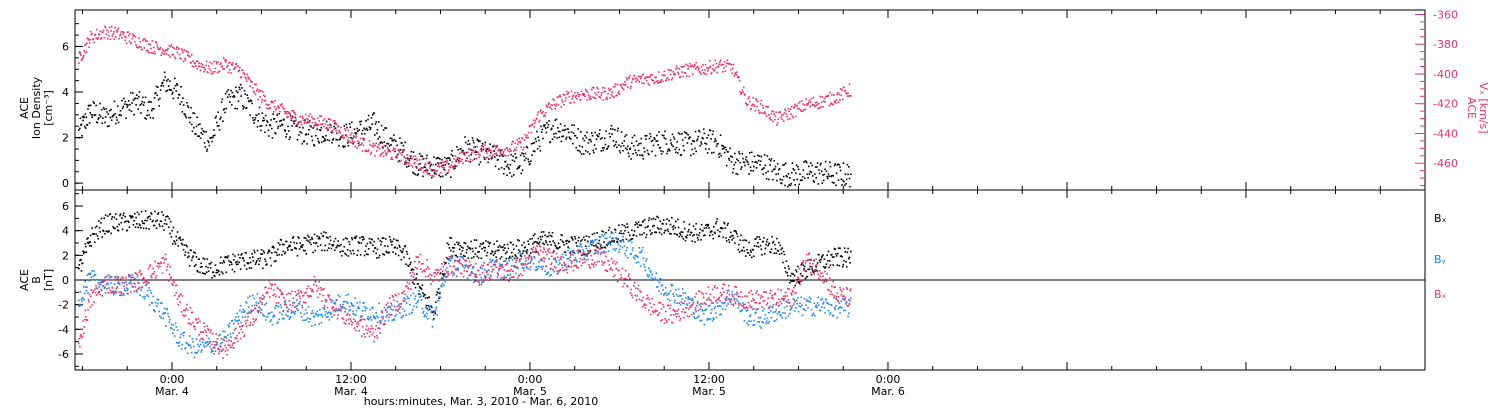 Image resolution: width=1500 pixels, height=410 pixels. Describe the element at coordinates (65, 138) in the screenshot. I see `top-left-tick-label: 2` at that location.